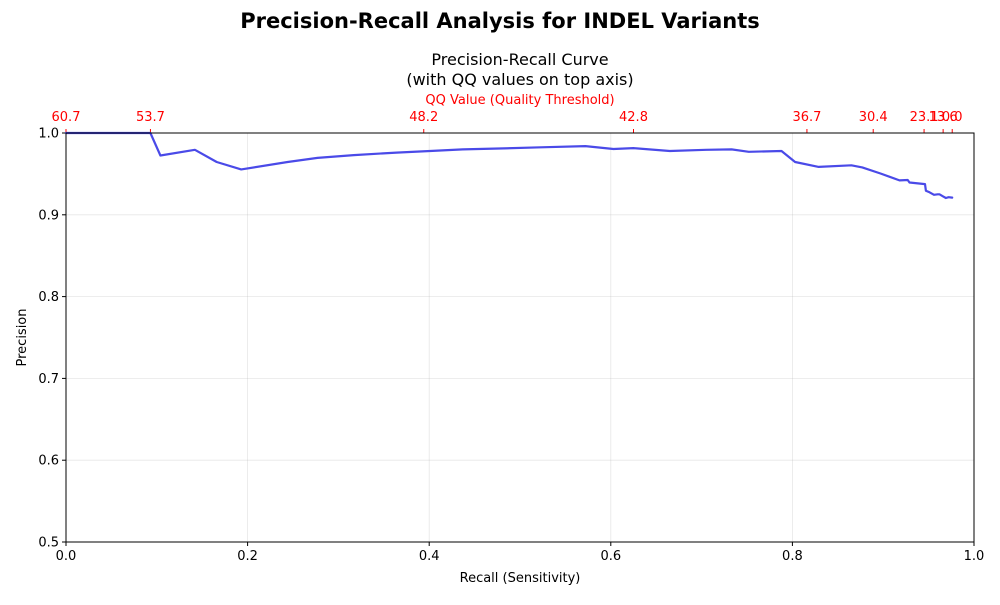  What do you see at coordinates (952, 117) in the screenshot?
I see `top-qq-tick-label: 0.0` at bounding box center [952, 117].